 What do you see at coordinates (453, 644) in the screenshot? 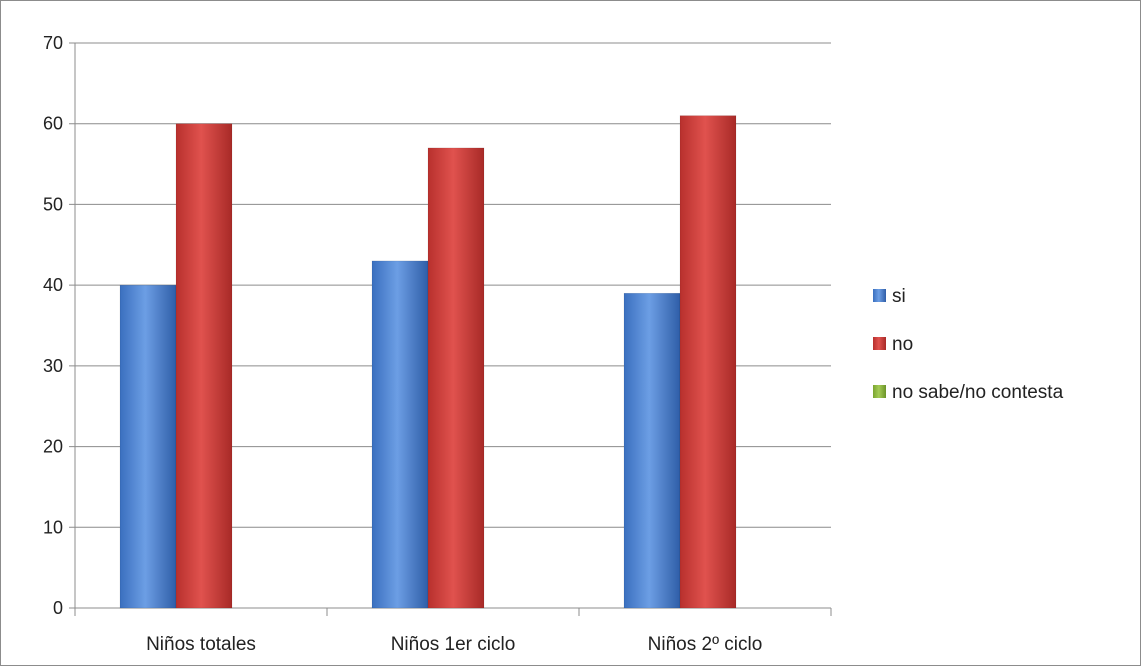
I see `x-category-label: Niños 1er ciclo` at bounding box center [453, 644].